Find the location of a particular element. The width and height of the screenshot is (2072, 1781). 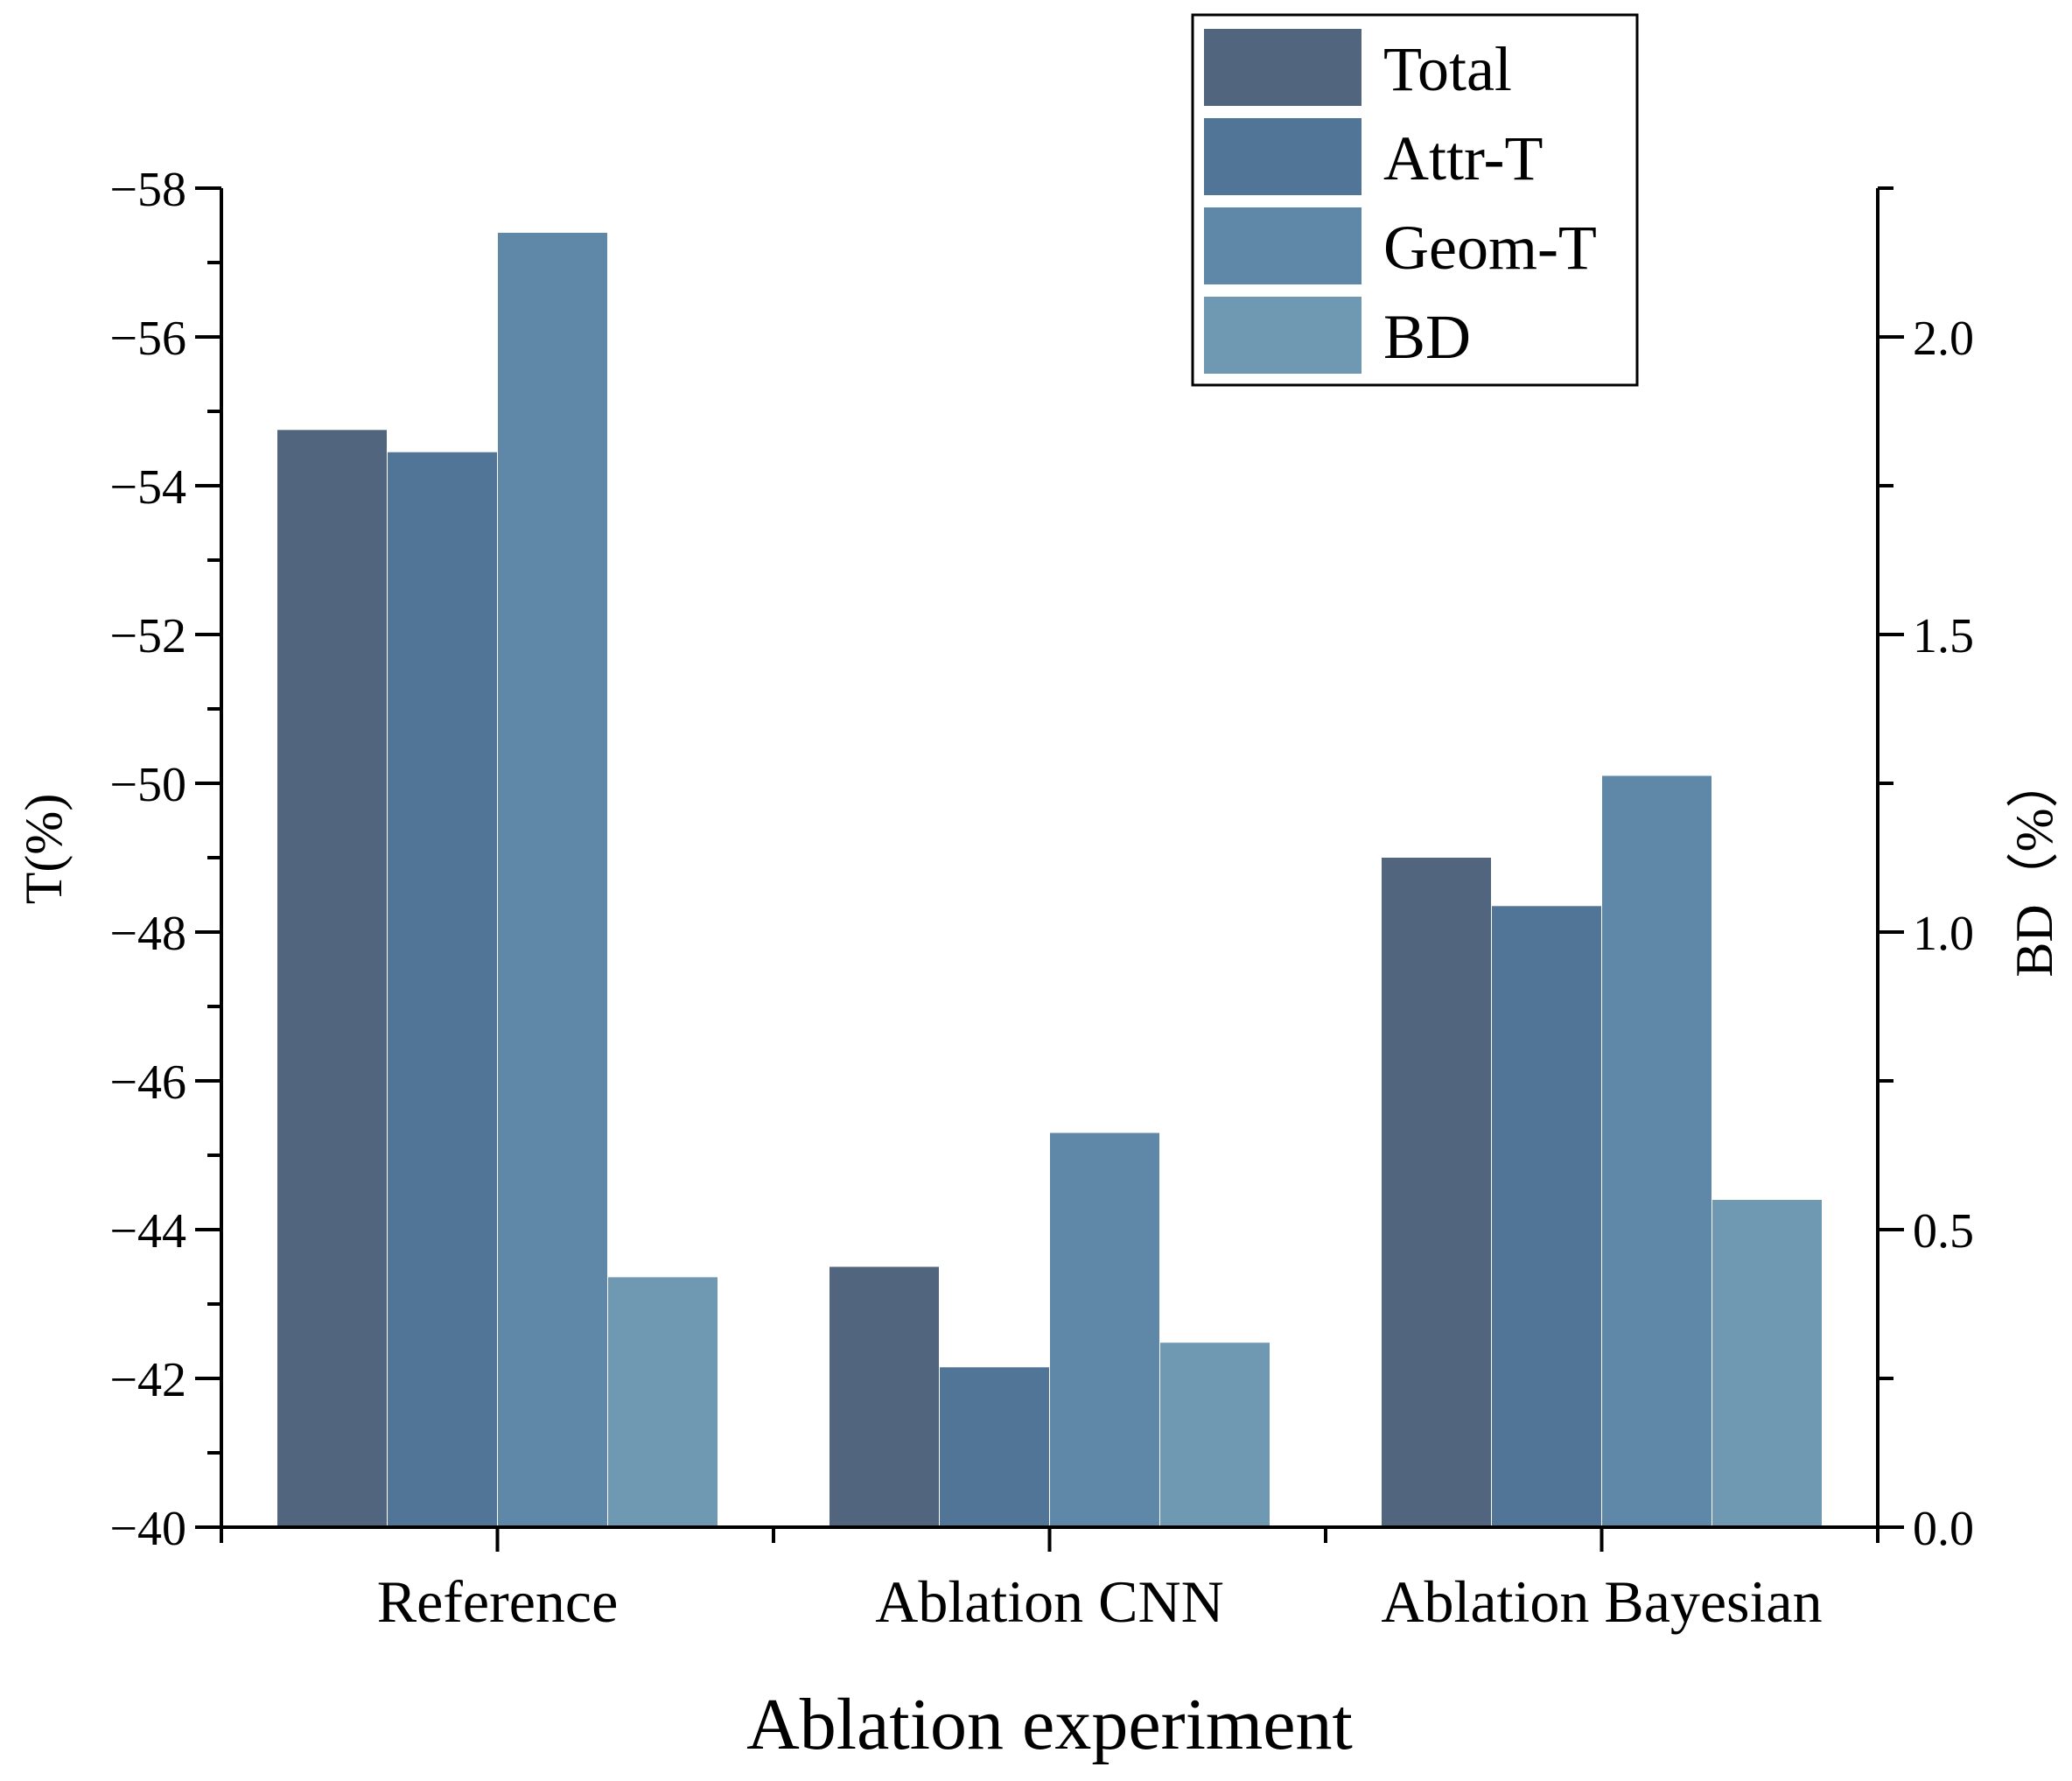

legend-swatch-total is located at coordinates (1283, 67).